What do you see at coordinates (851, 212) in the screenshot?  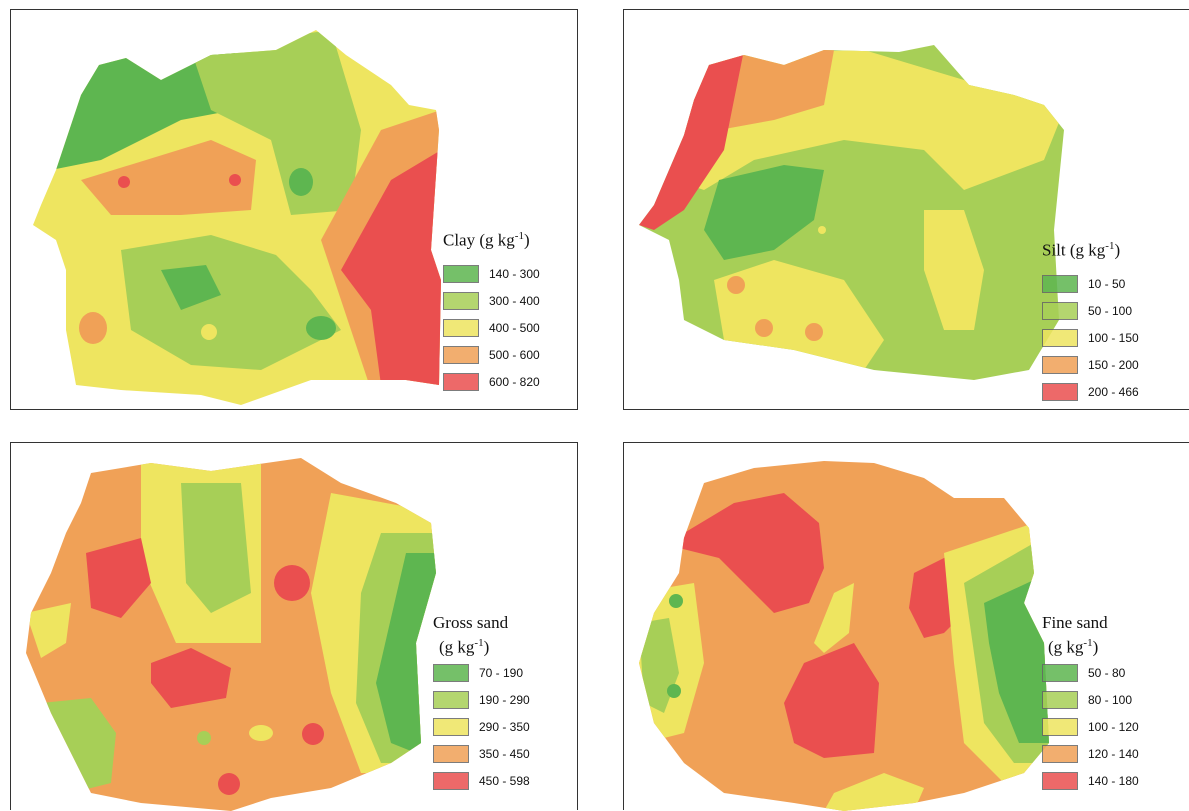 I see `silt-map` at bounding box center [851, 212].